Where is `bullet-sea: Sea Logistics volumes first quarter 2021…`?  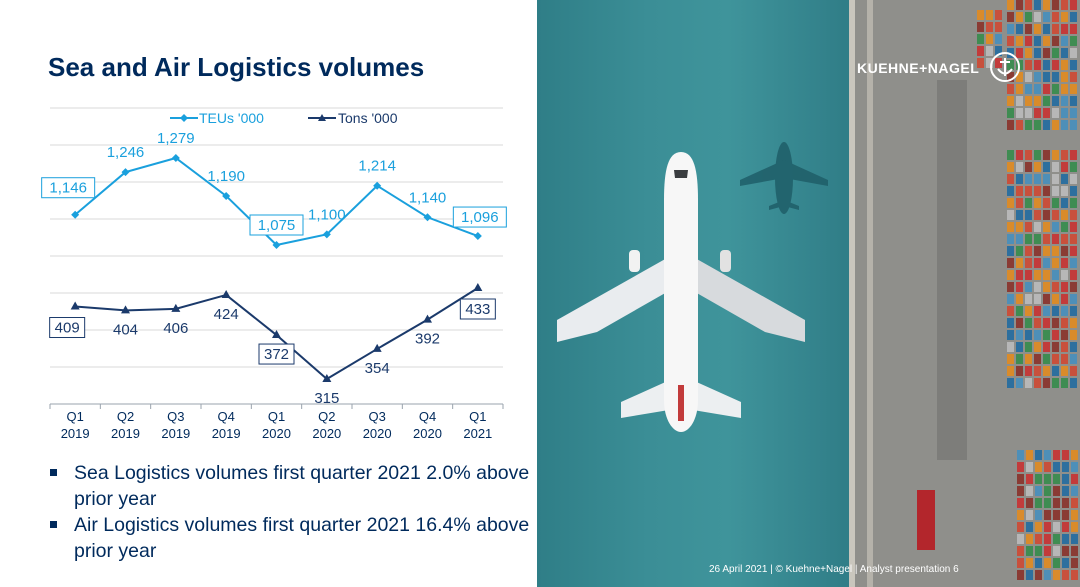 bullet-sea: Sea Logistics volumes first quarter 2021… is located at coordinates (290, 486).